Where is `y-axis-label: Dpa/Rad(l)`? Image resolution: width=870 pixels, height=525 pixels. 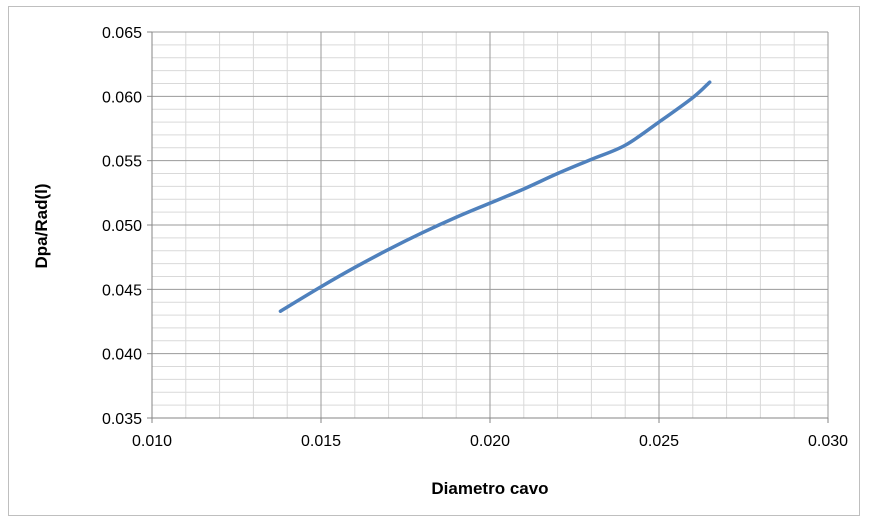
y-axis-label: Dpa/Rad(l) is located at coordinates (41, 226).